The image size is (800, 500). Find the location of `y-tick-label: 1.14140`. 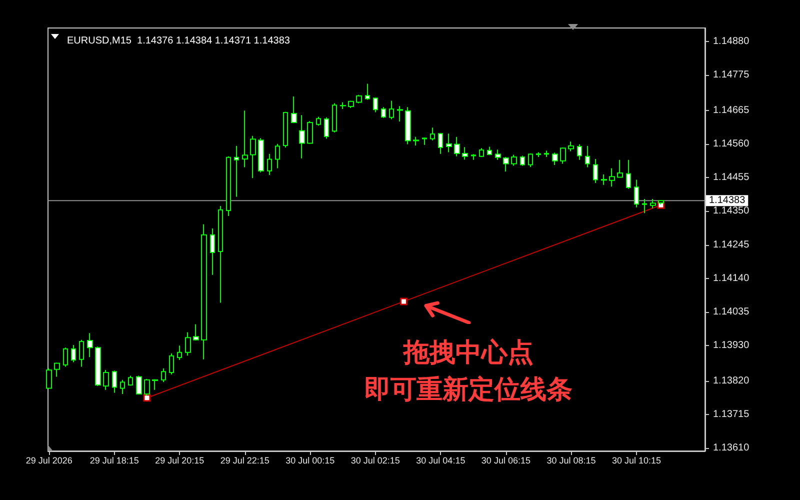

y-tick-label: 1.14140 is located at coordinates (731, 278).